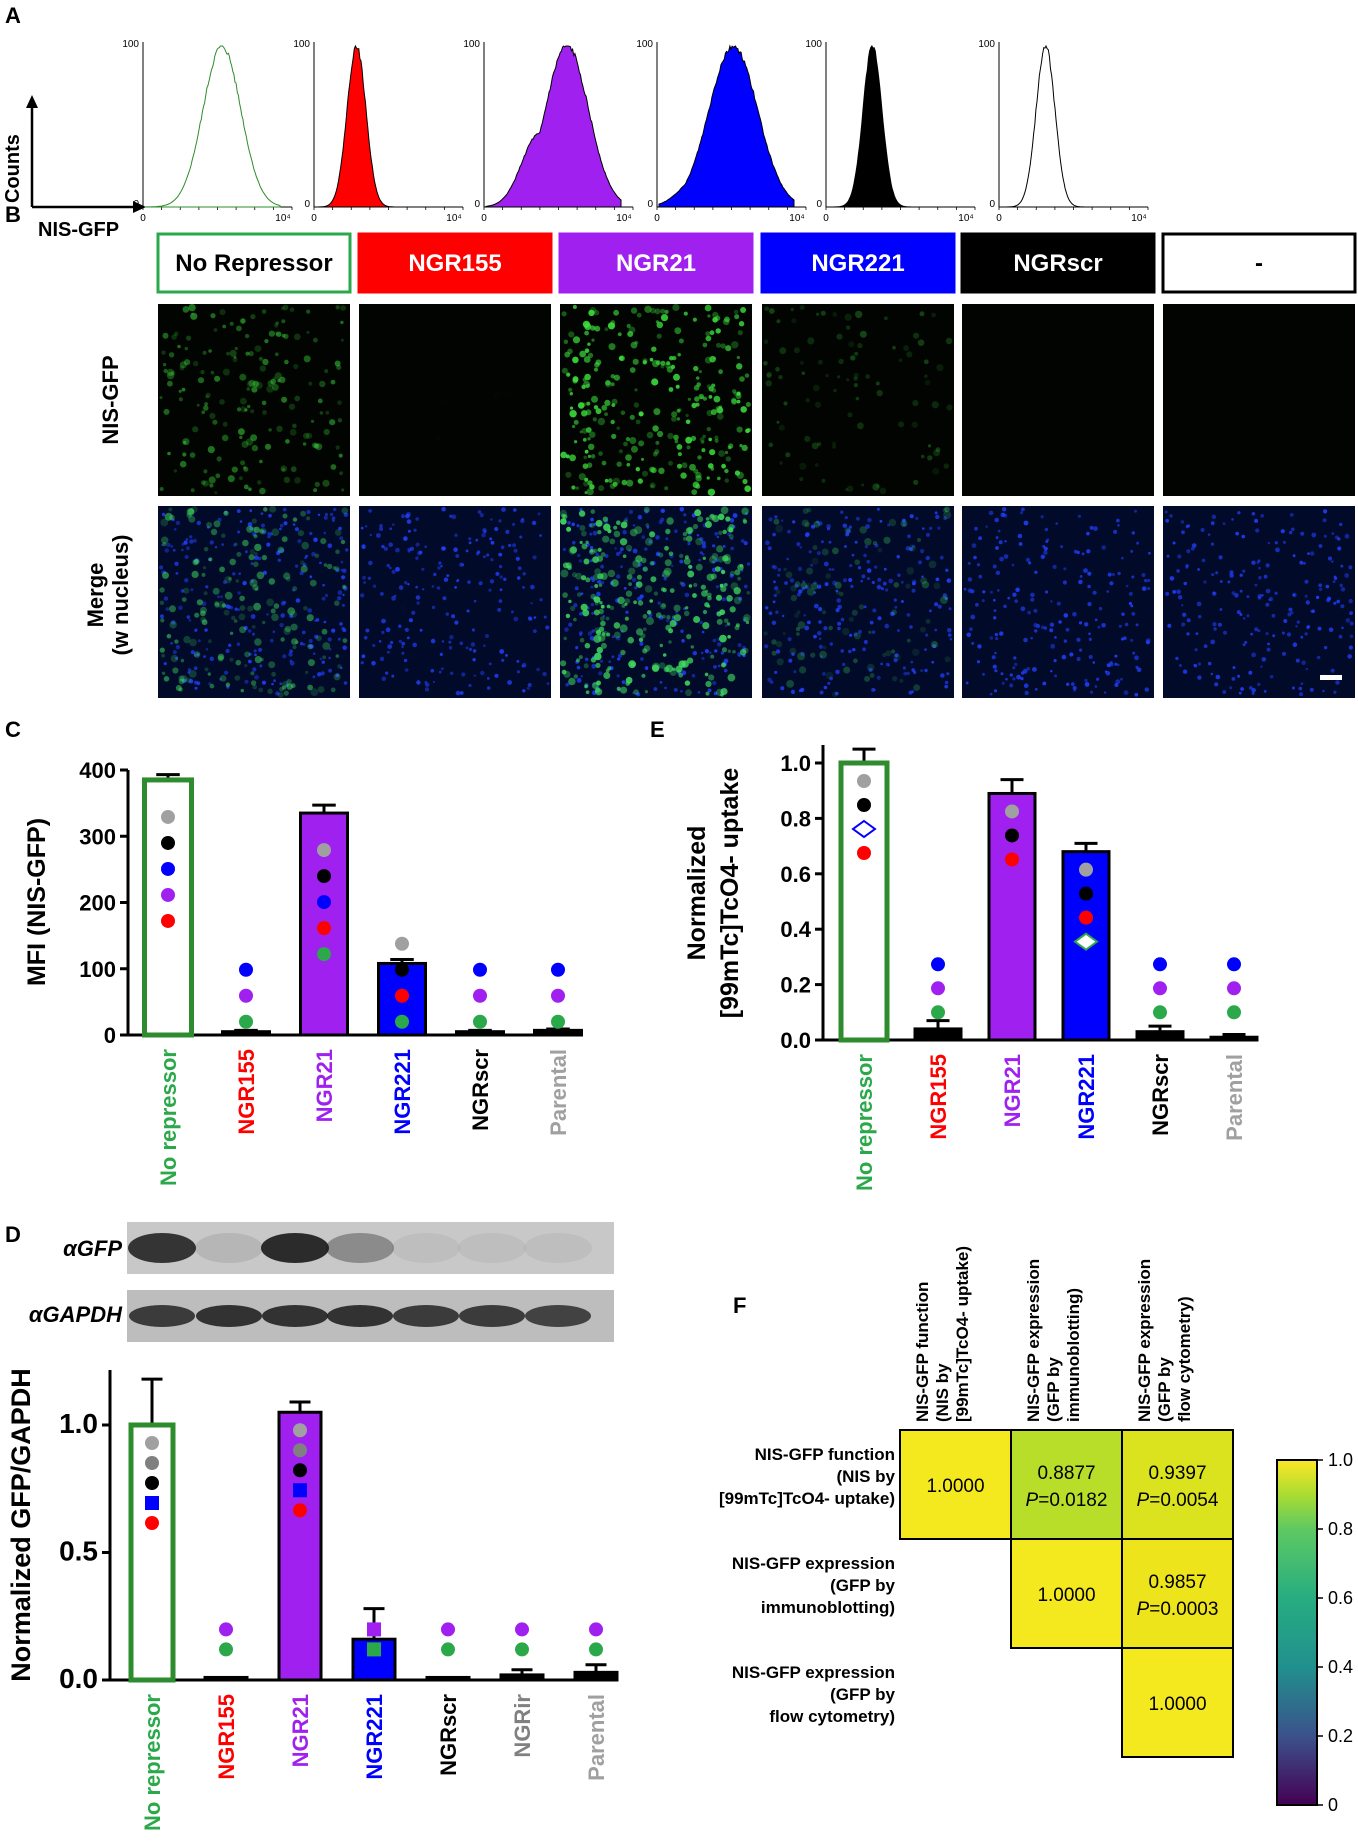  I want to click on panel-label-c: C, so click(13, 729).